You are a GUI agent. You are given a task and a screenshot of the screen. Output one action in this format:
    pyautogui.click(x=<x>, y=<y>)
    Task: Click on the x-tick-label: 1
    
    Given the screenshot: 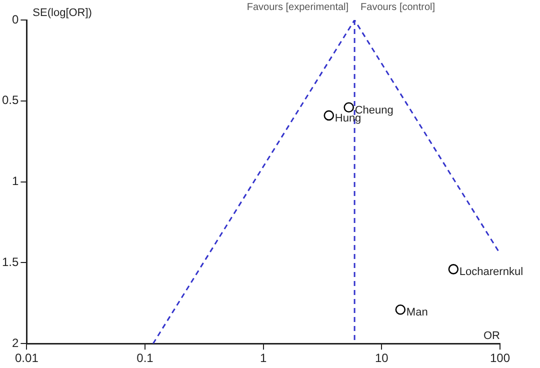 What is the action you would take?
    pyautogui.click(x=263, y=358)
    